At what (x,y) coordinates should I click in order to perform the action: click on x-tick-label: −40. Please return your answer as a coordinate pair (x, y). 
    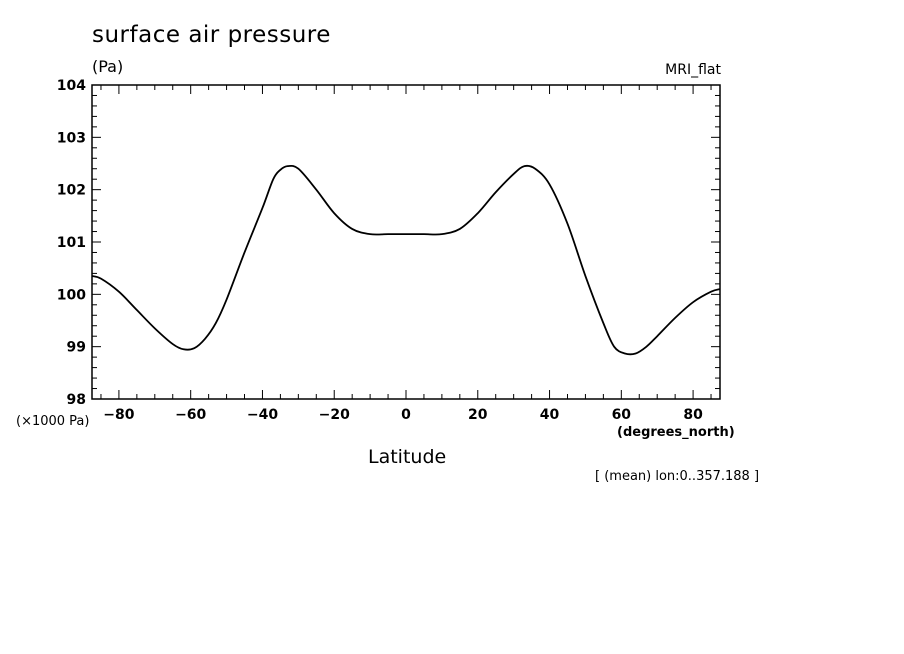
    Looking at the image, I should click on (262, 415).